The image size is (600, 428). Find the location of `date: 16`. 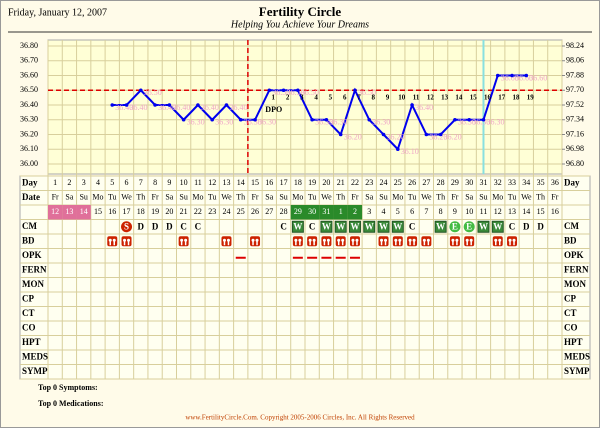

date: 16 is located at coordinates (112, 211).